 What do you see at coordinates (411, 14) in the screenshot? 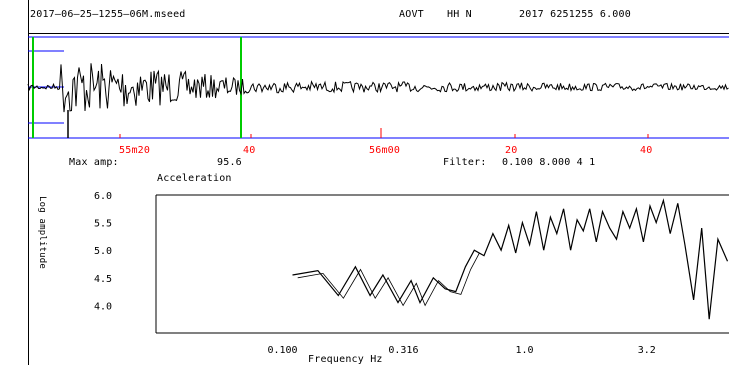
I see `station-code: AOVT` at bounding box center [411, 14].